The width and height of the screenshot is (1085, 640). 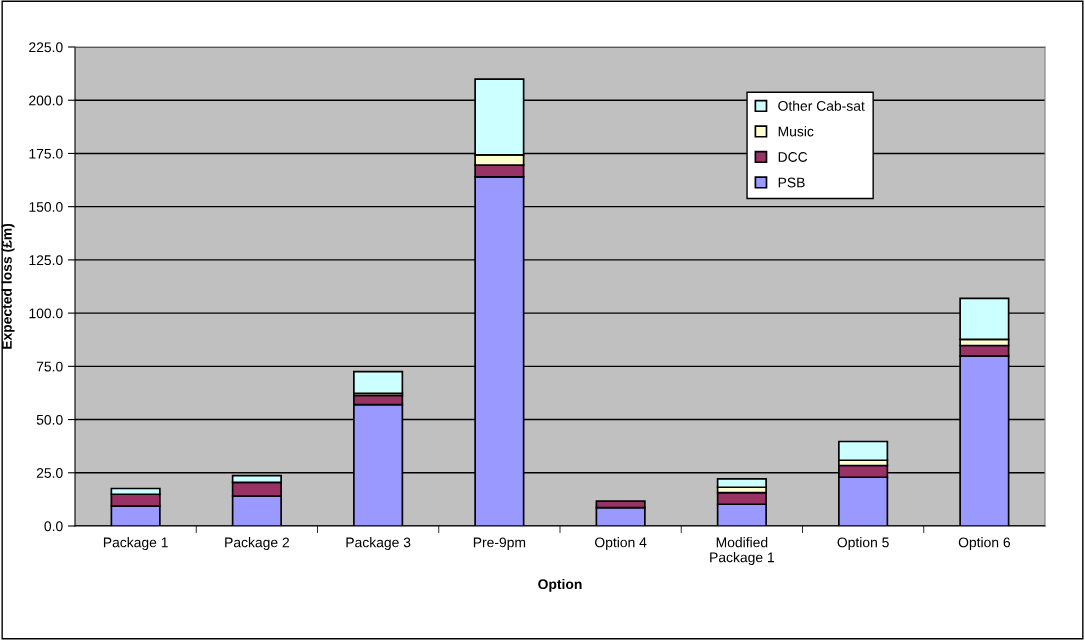 I want to click on legend-label: PSB, so click(x=791, y=182).